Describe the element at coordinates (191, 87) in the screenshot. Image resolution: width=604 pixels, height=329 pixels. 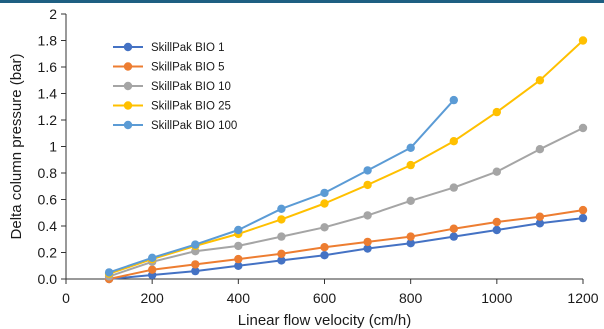
I see `legend-label: SkillPak BIO 10` at that location.